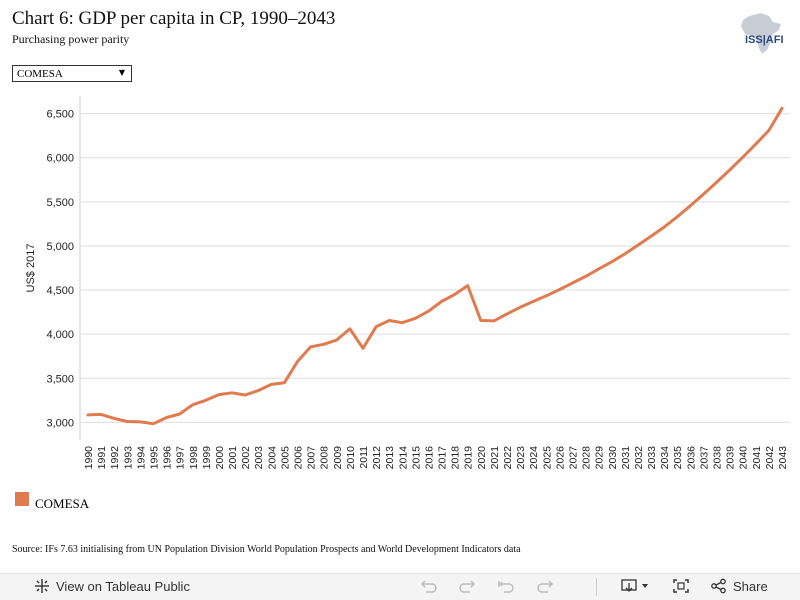 The image size is (800, 600). Describe the element at coordinates (60, 423) in the screenshot. I see `y-tick-label: 3,000` at that location.